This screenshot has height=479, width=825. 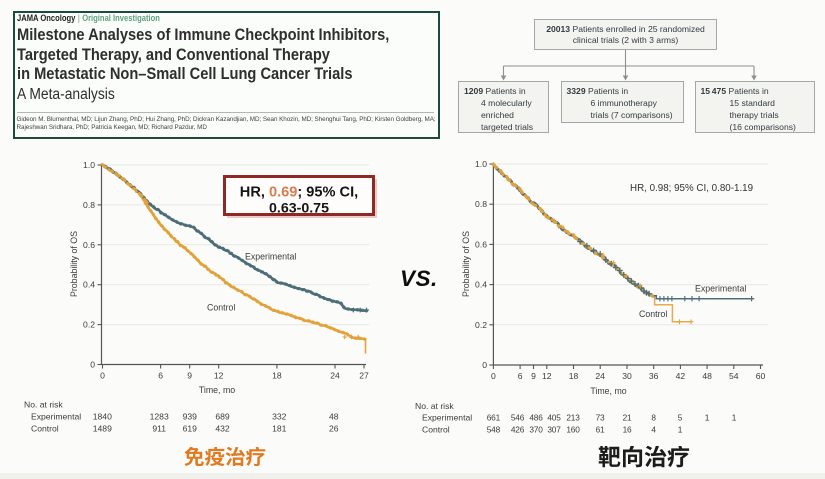 I want to click on svg-text: HR, 0.69; 95% CI,, so click(x=299, y=193).